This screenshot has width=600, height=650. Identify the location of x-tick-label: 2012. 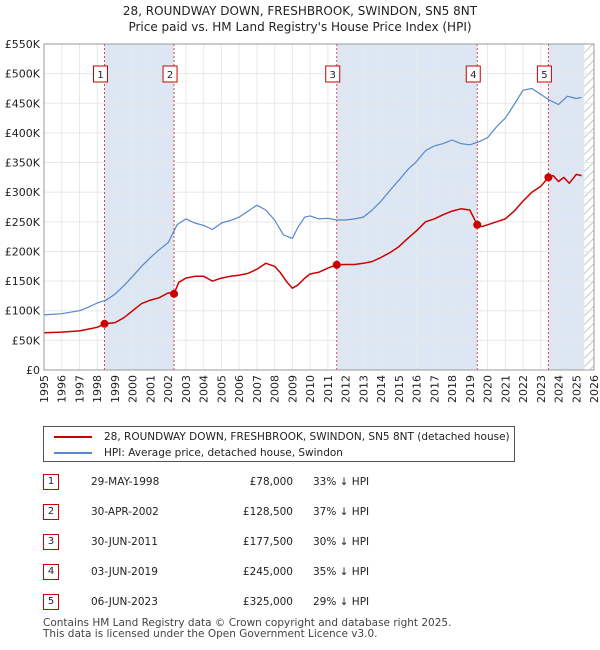
(346, 389).